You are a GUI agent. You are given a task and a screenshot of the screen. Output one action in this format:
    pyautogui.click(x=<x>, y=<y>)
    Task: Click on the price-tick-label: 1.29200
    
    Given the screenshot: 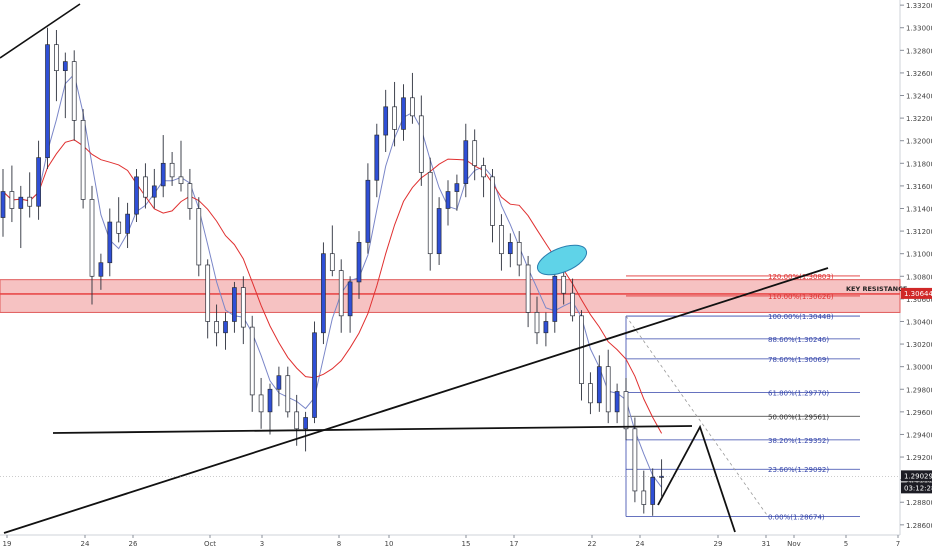 What is the action you would take?
    pyautogui.click(x=919, y=458)
    